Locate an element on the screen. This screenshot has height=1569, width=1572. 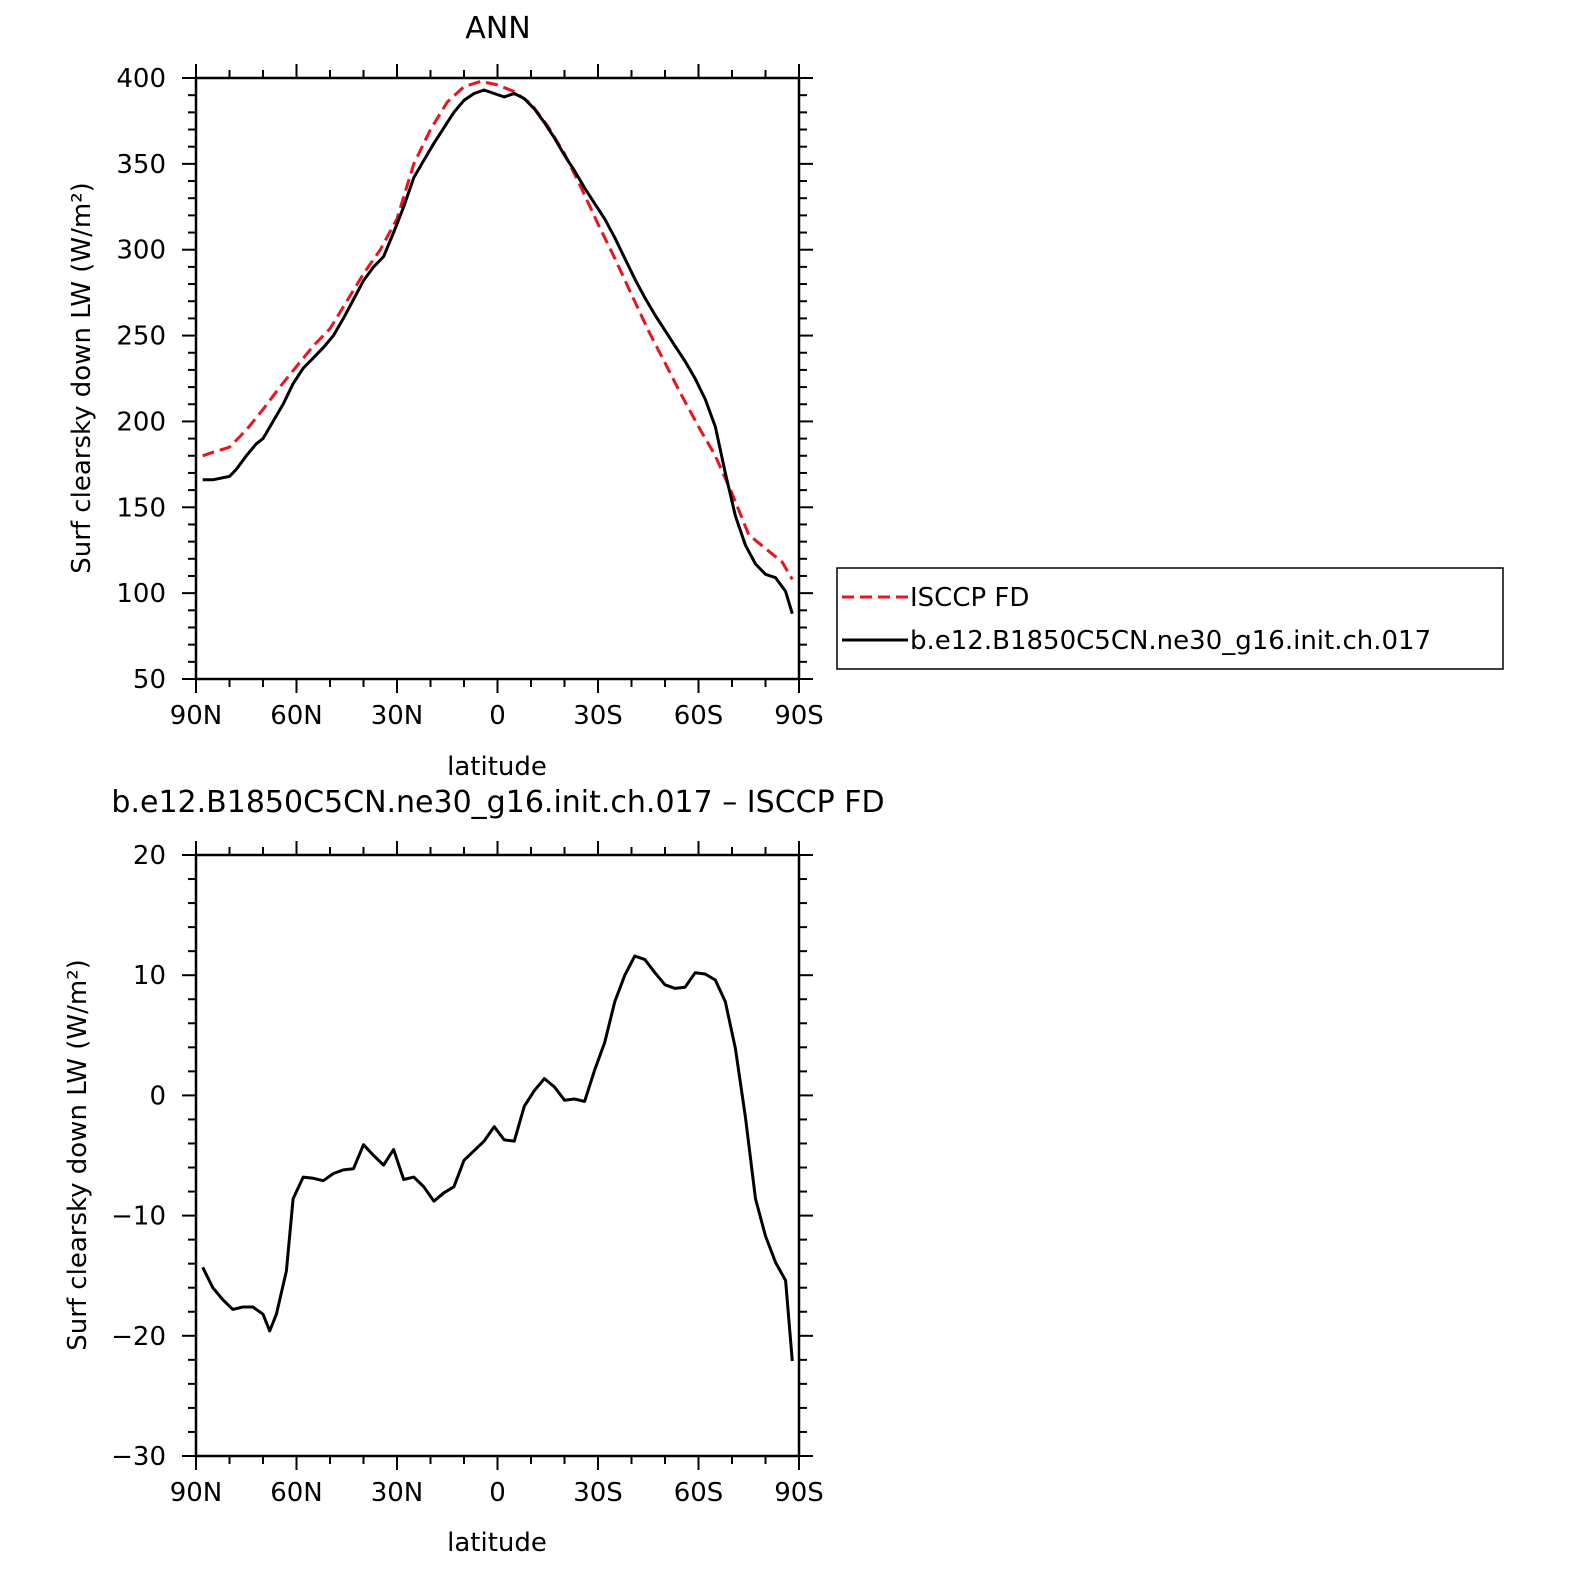
bottom-y-axis-label: Surf clearsky down LW (W/m²) is located at coordinates (78, 1155).